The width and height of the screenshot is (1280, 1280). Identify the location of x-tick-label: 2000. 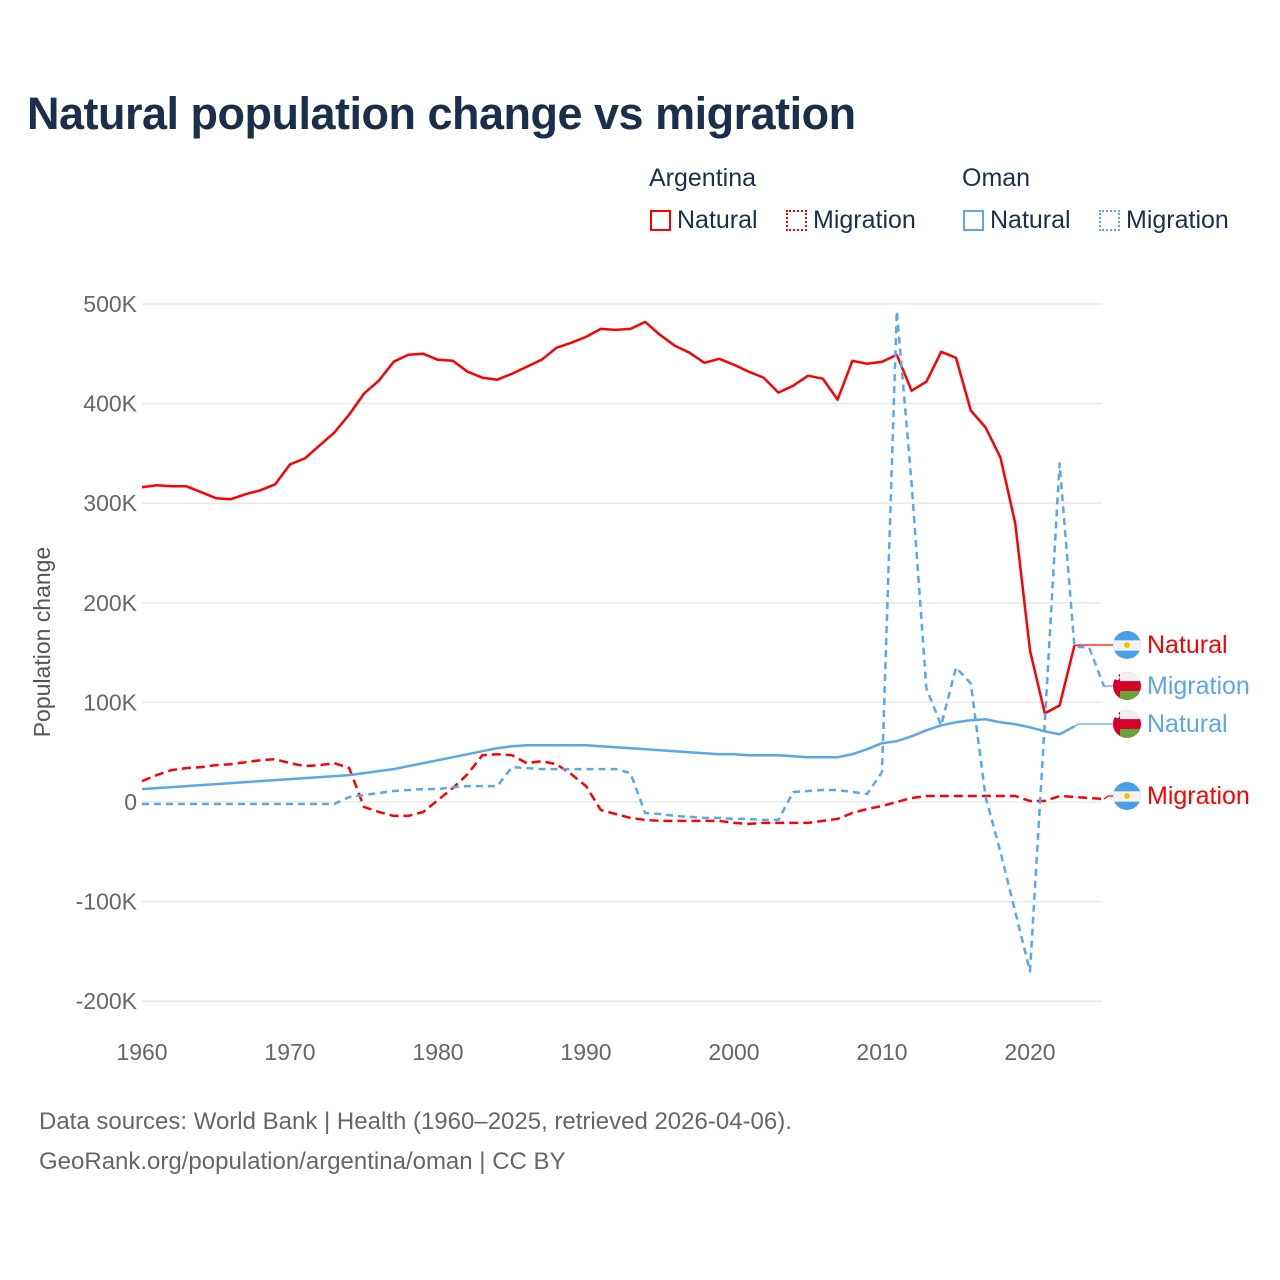
(733, 1052).